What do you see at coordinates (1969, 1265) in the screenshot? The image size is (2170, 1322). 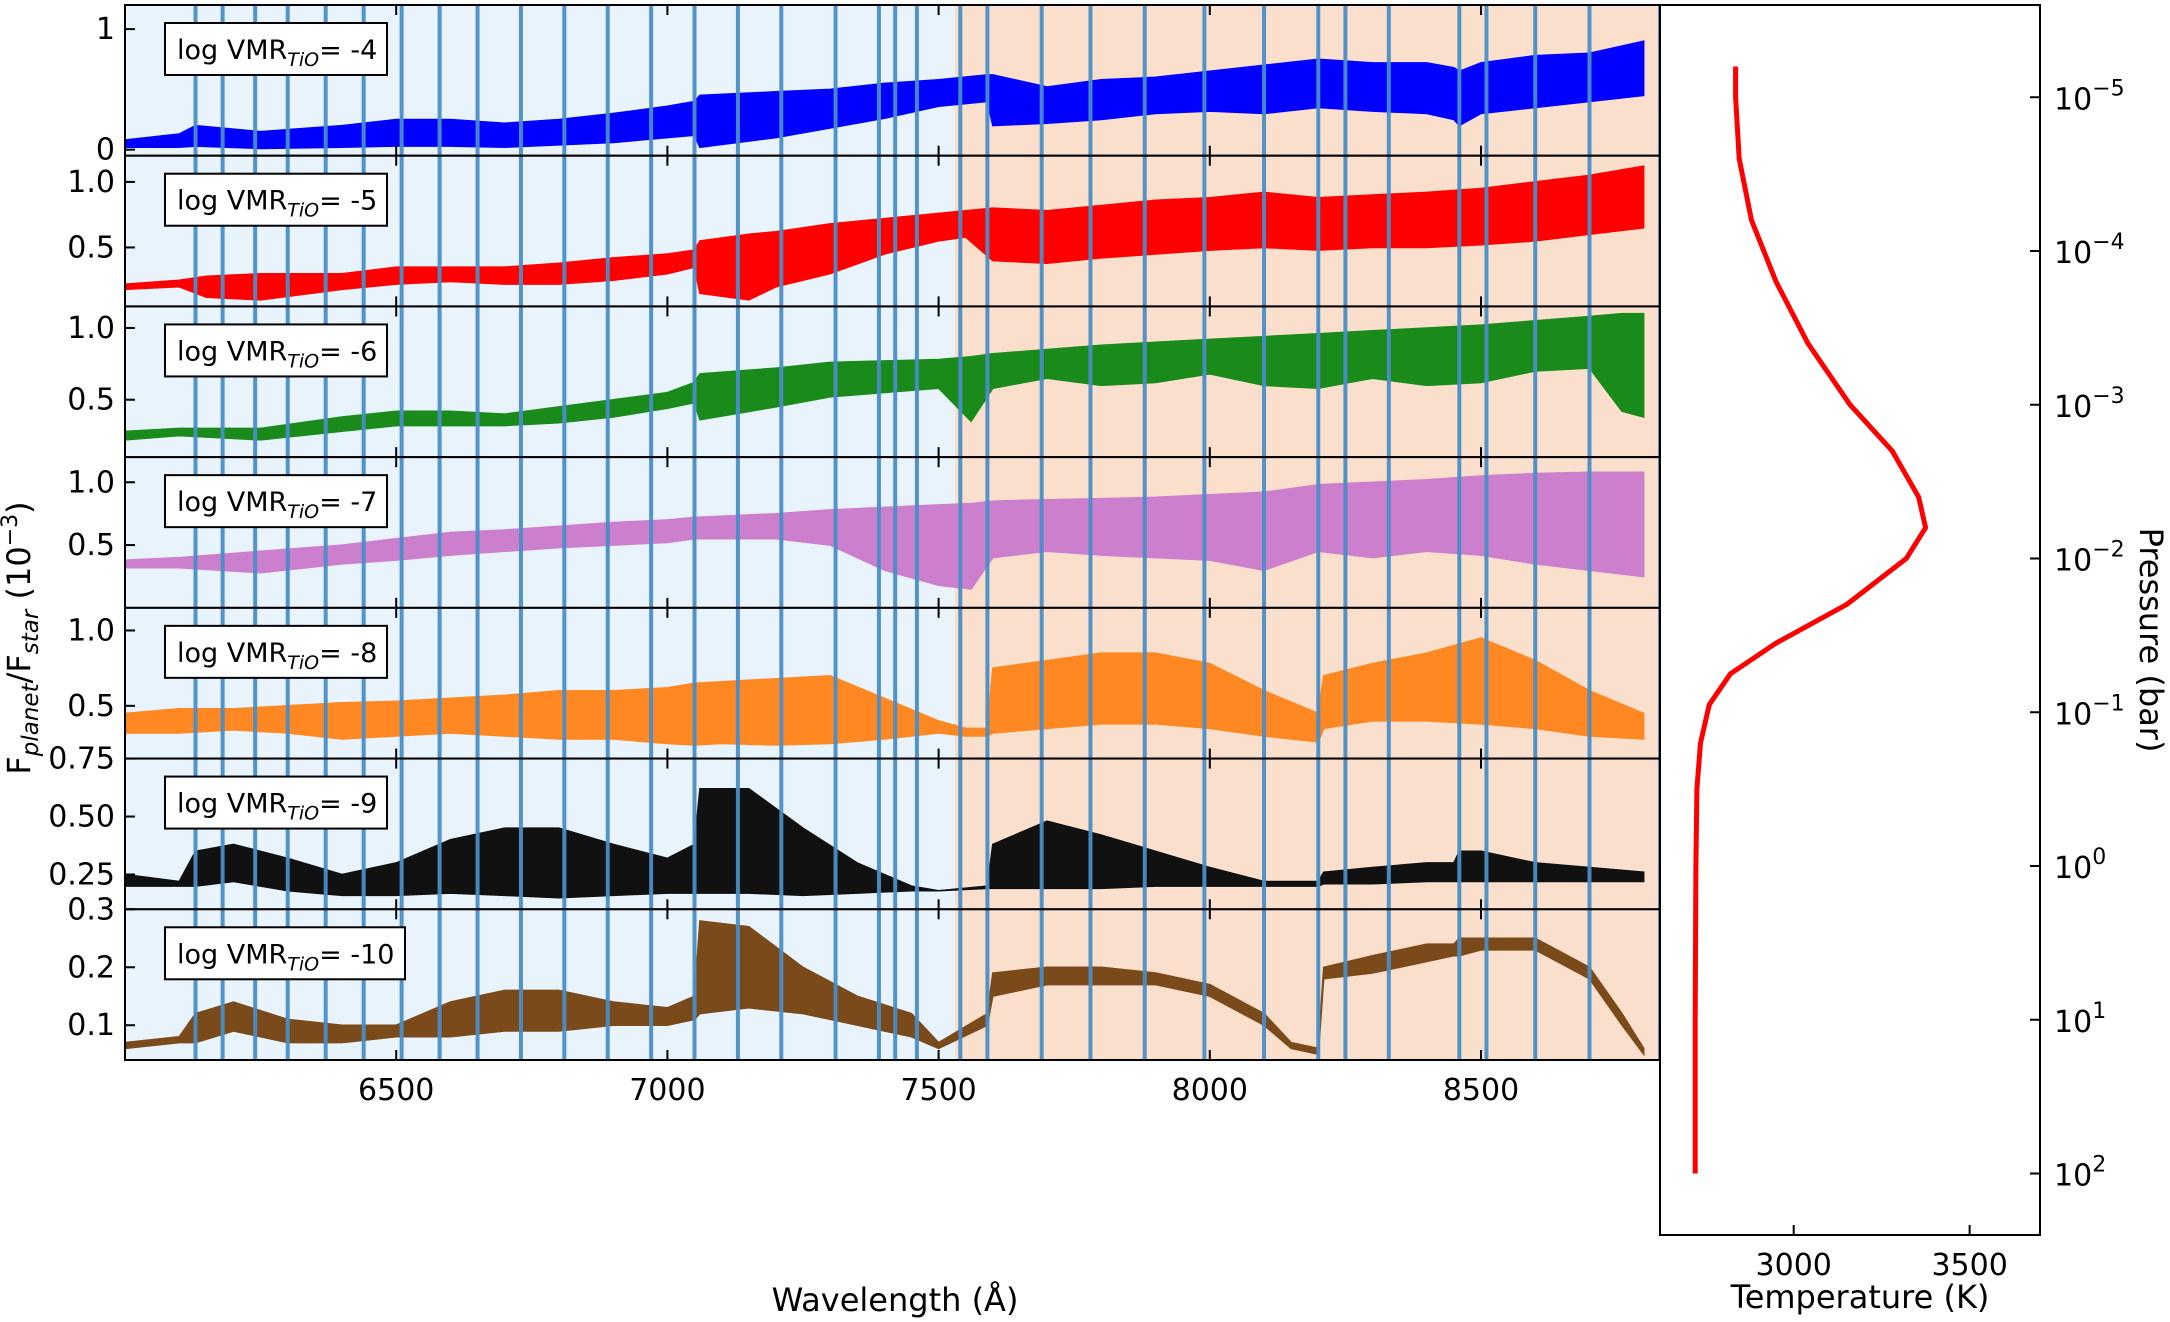 I see `x-tick-label: 3500` at bounding box center [1969, 1265].